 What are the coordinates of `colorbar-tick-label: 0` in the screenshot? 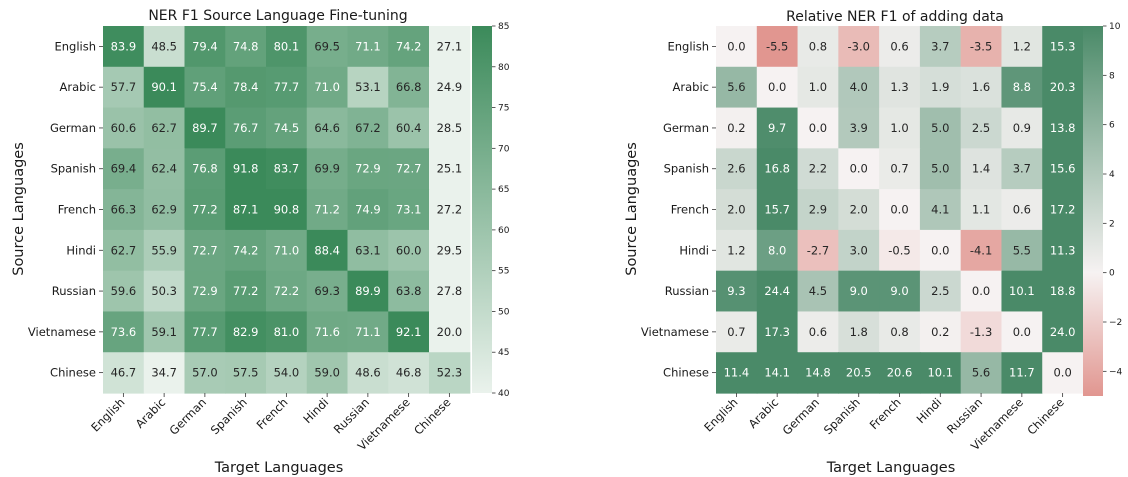 It's located at (1112, 274).